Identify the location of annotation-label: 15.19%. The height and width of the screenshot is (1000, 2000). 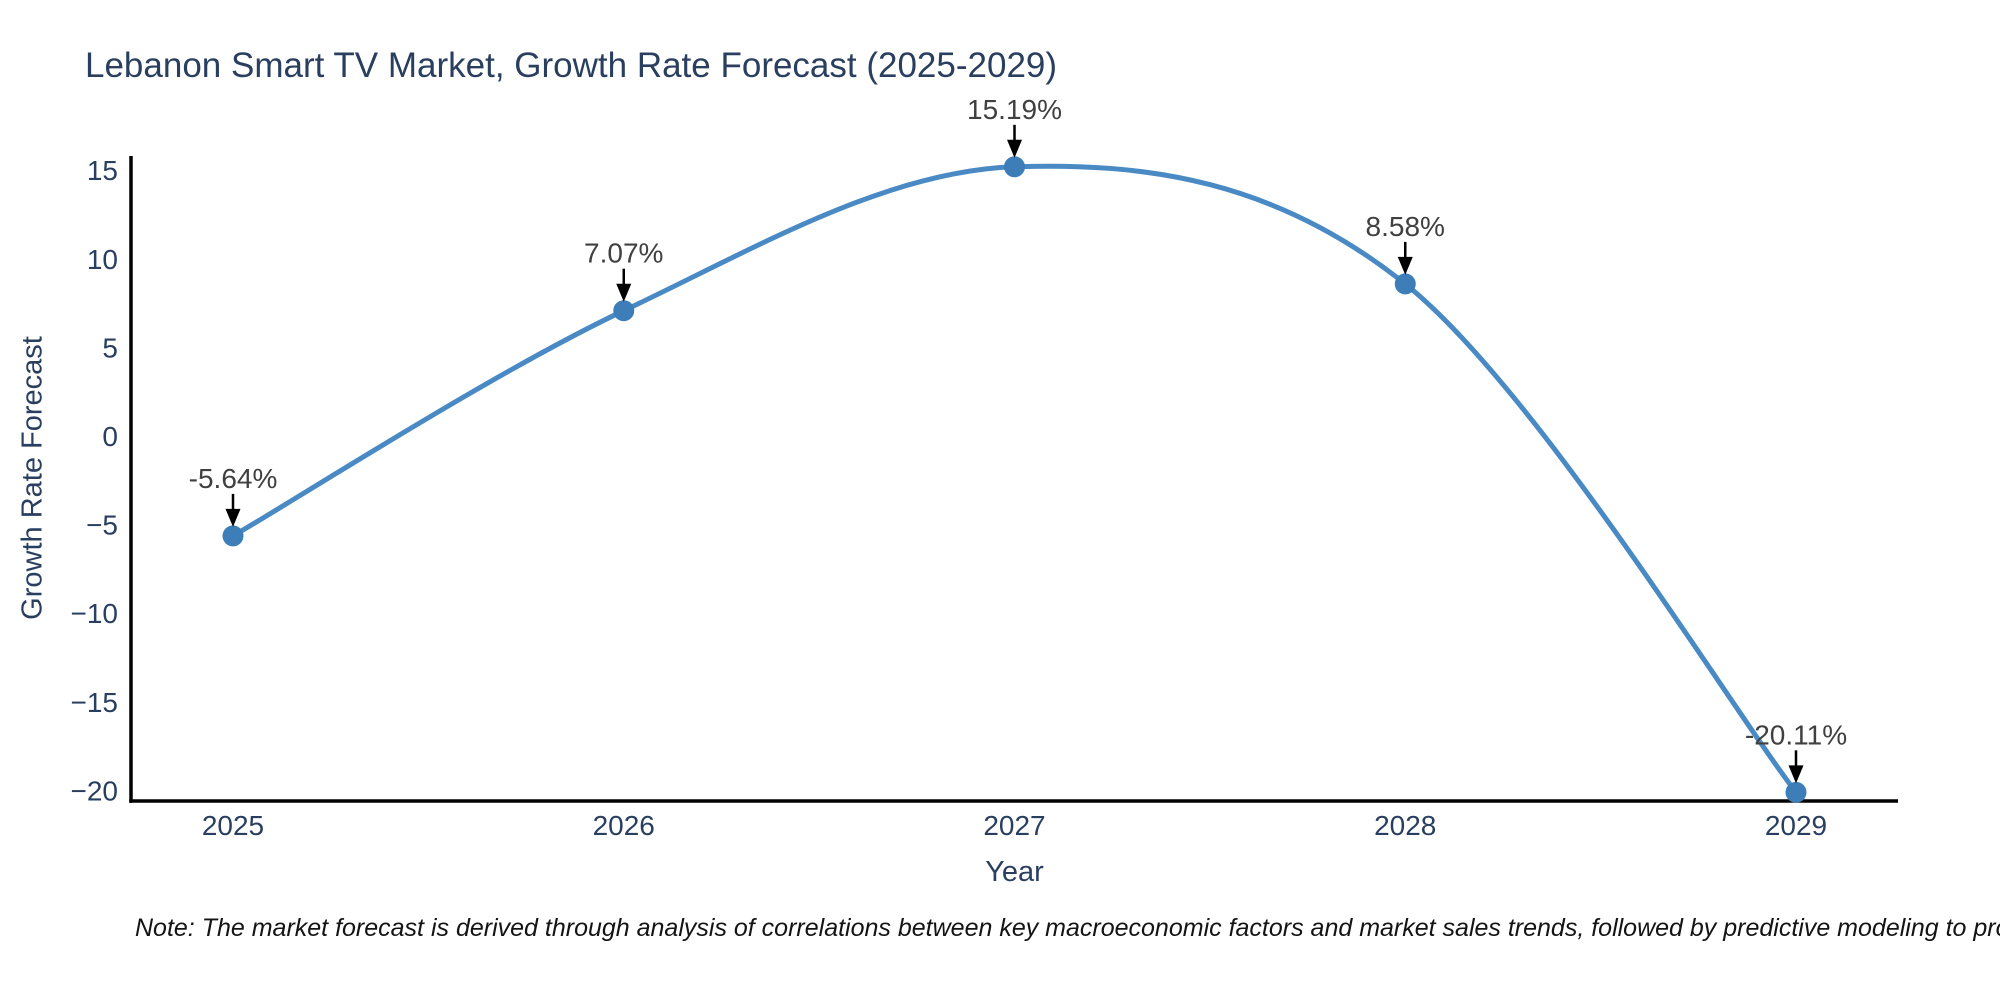
(1014, 109).